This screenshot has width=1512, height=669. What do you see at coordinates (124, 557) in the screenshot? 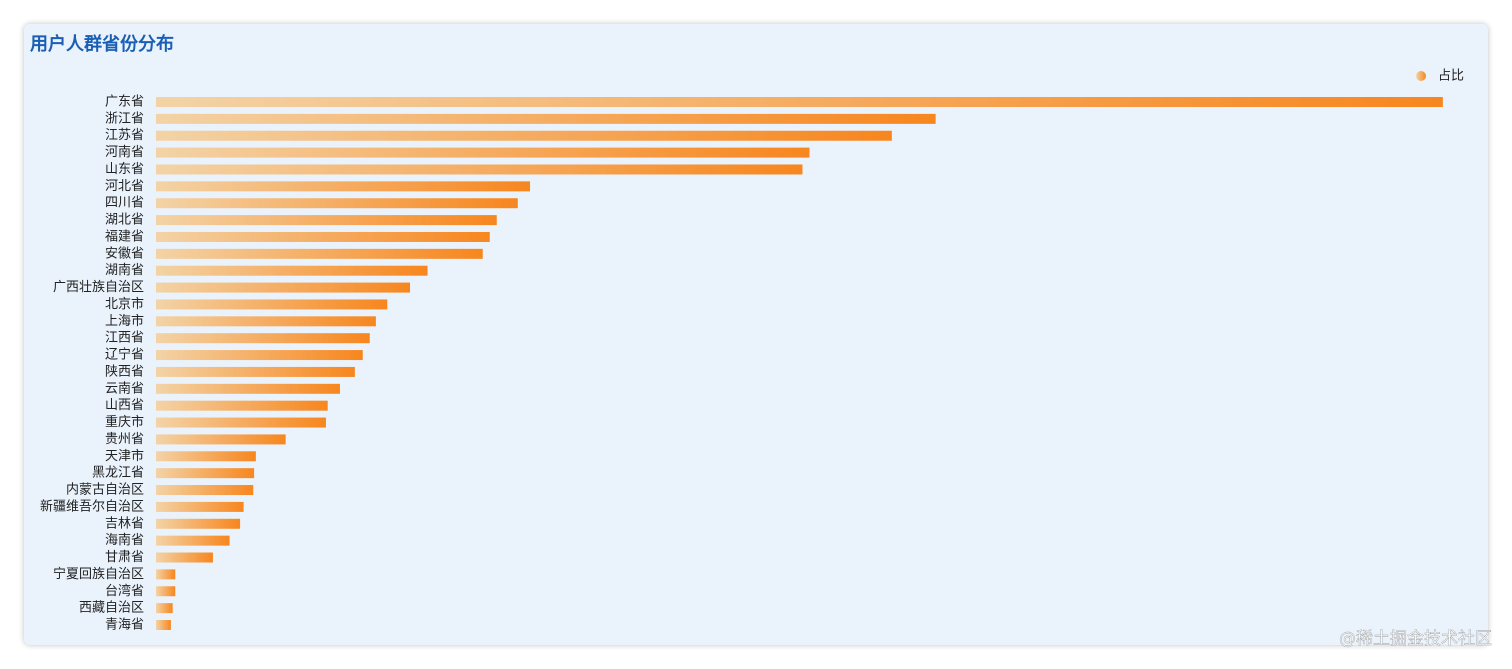
I see `y-tick-label: 甘肃省` at bounding box center [124, 557].